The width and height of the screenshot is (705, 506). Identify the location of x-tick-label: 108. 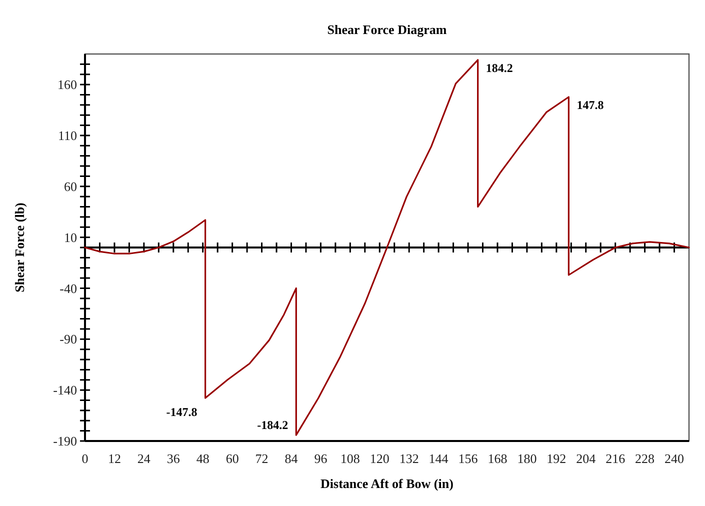
(350, 458).